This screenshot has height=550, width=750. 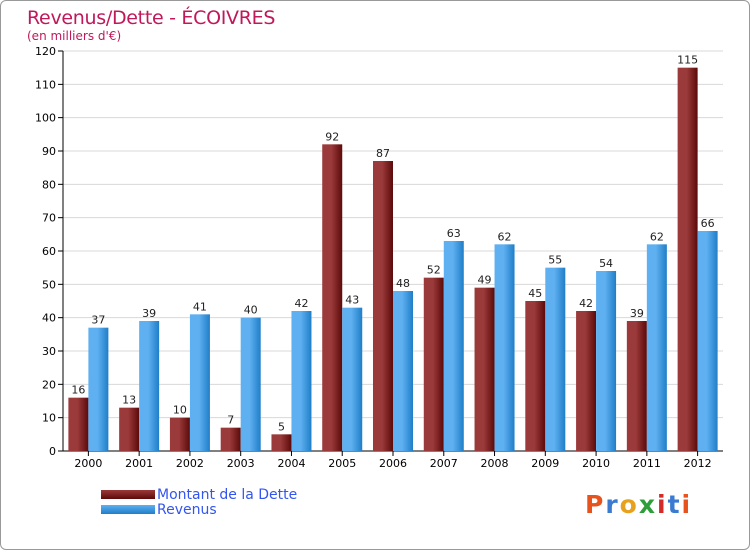 I want to click on data-label-dette: 10, so click(x=180, y=410).